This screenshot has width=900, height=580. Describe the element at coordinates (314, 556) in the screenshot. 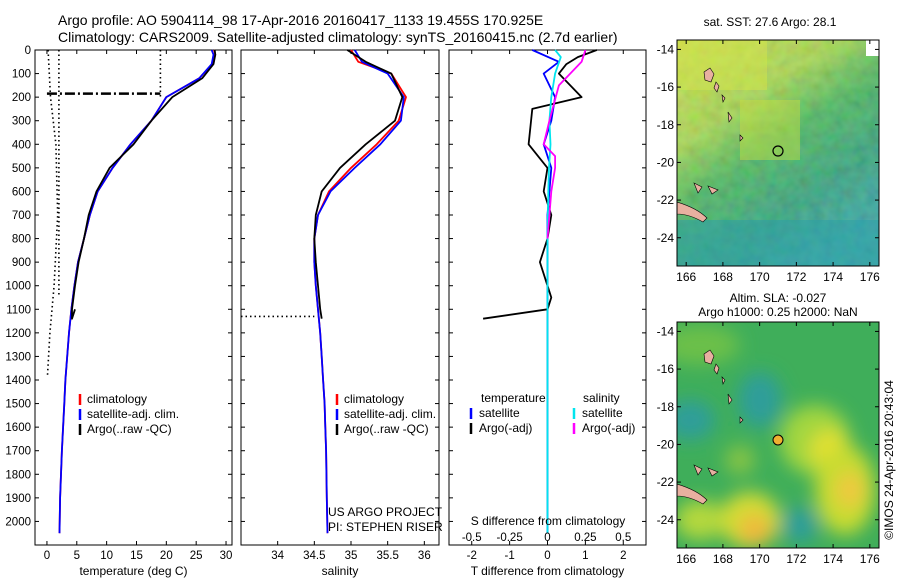

I see `x-tick-label: 34.5` at that location.